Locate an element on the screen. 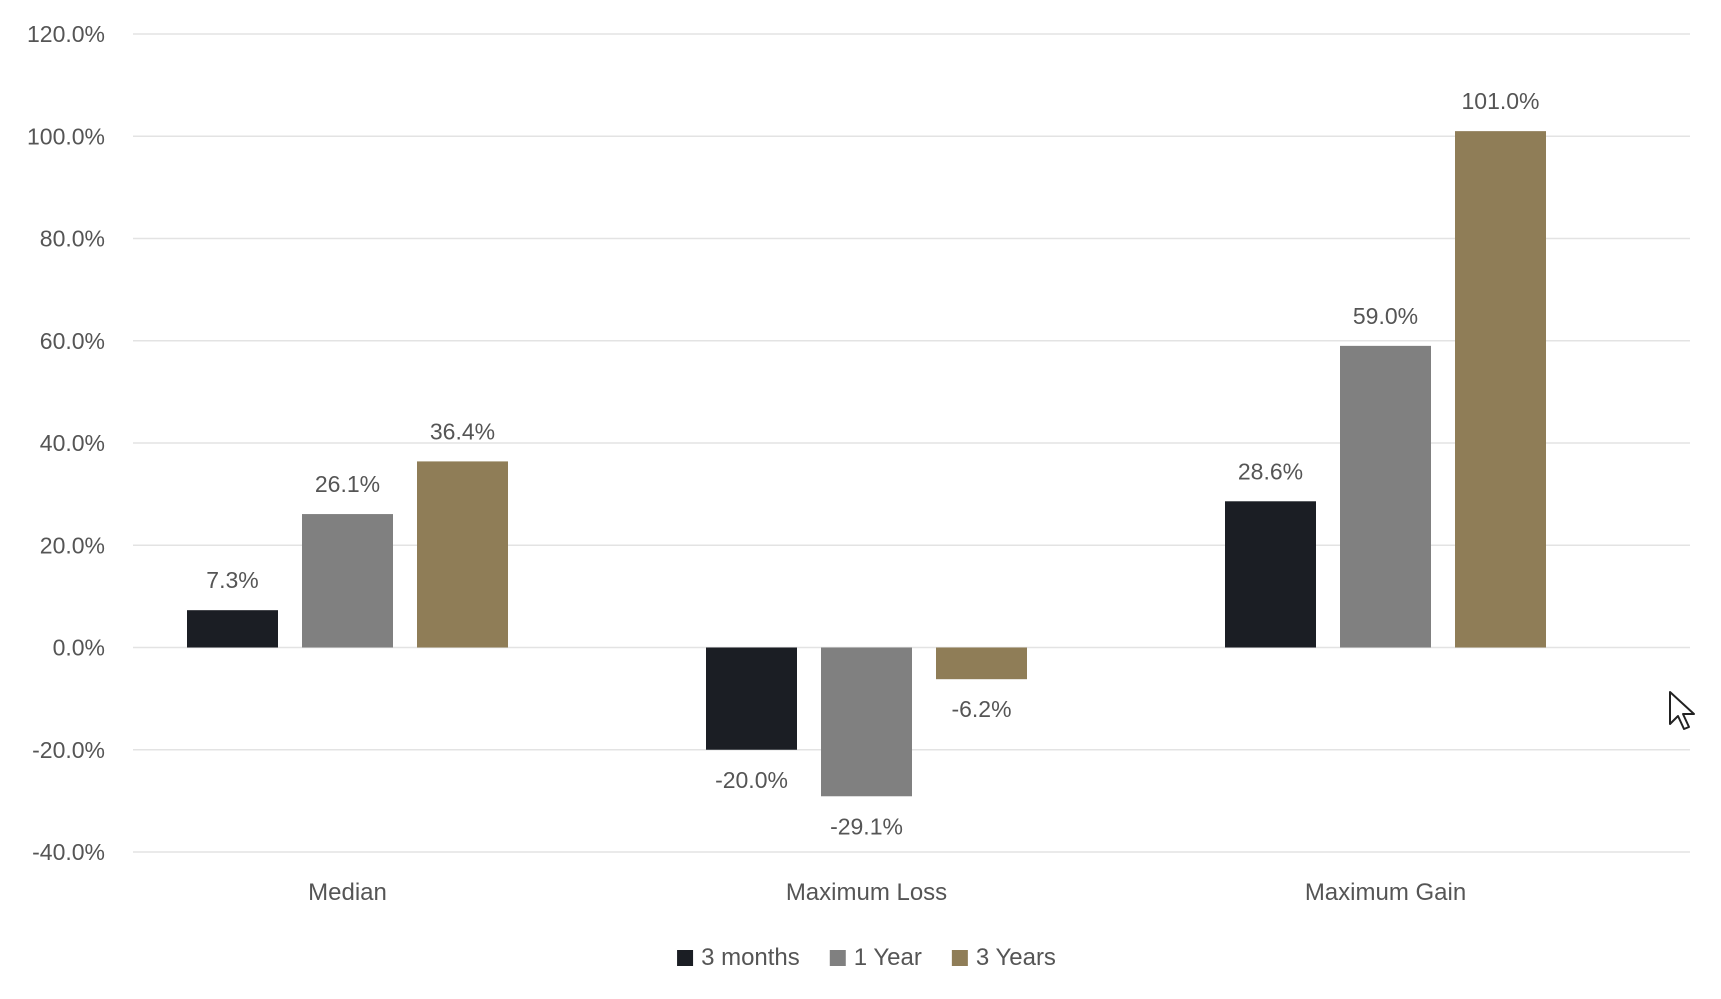  category-label: Maximum Loss is located at coordinates (866, 892).